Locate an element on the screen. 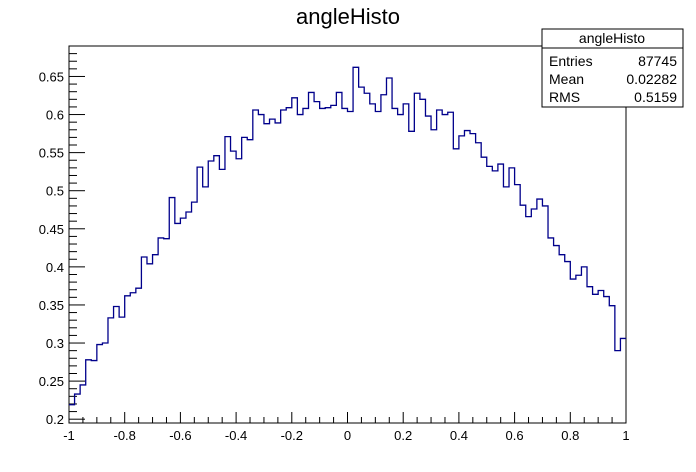 Image resolution: width=696 pixels, height=472 pixels. x-tick-label: 1 is located at coordinates (625, 435).